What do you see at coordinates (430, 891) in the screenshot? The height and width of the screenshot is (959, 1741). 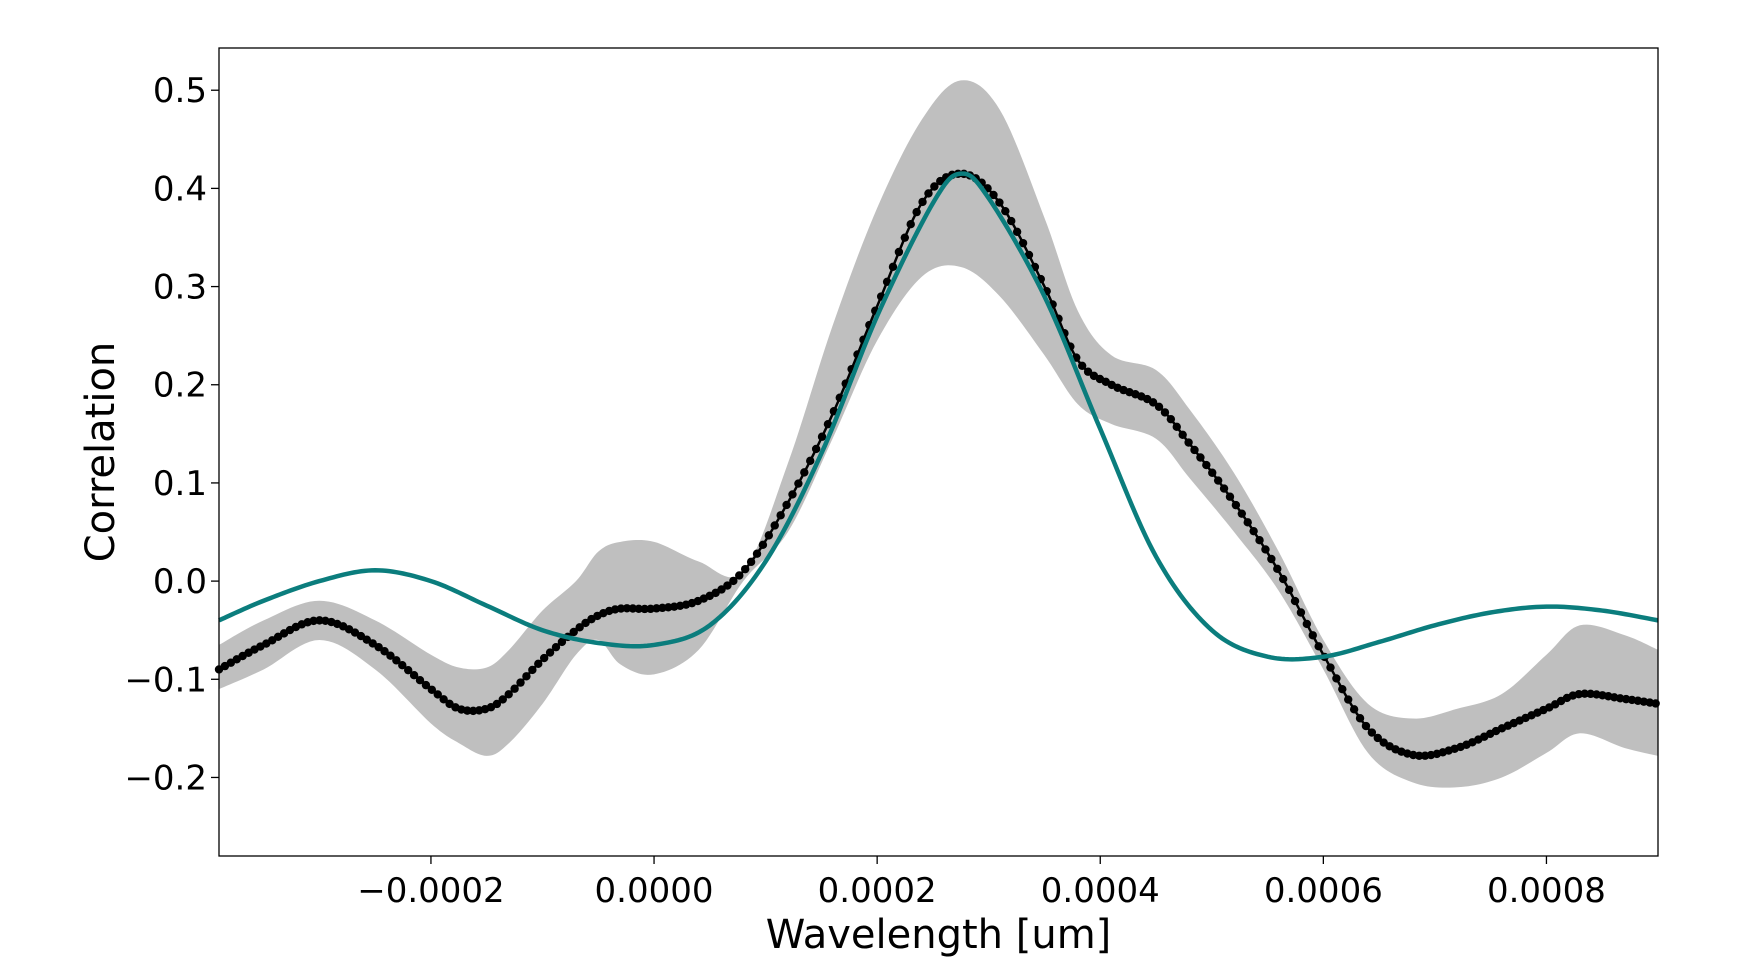 I see `x-tick-label: −0.0002` at bounding box center [430, 891].